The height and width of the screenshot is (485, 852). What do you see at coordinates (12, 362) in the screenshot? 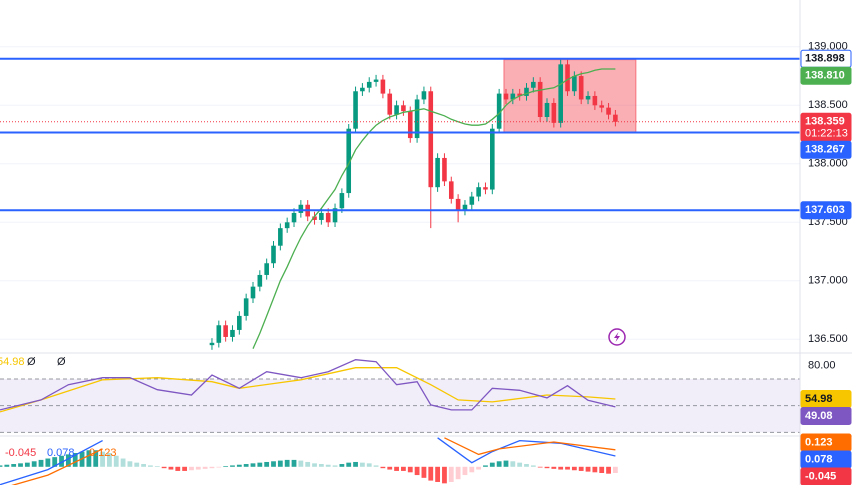
I see `legend-value: 54.98` at bounding box center [12, 362].